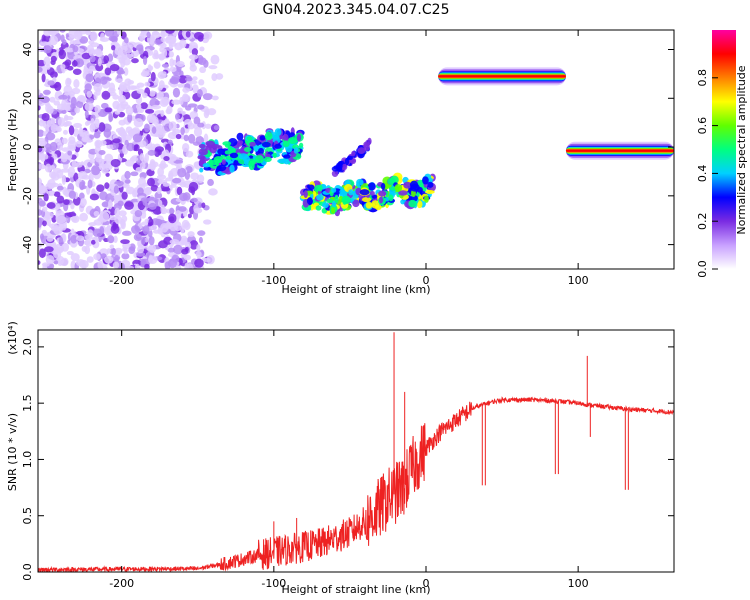 This screenshot has width=750, height=600. Describe the element at coordinates (27, 196) in the screenshot. I see `spectrogram-ytick-label: -20` at that location.